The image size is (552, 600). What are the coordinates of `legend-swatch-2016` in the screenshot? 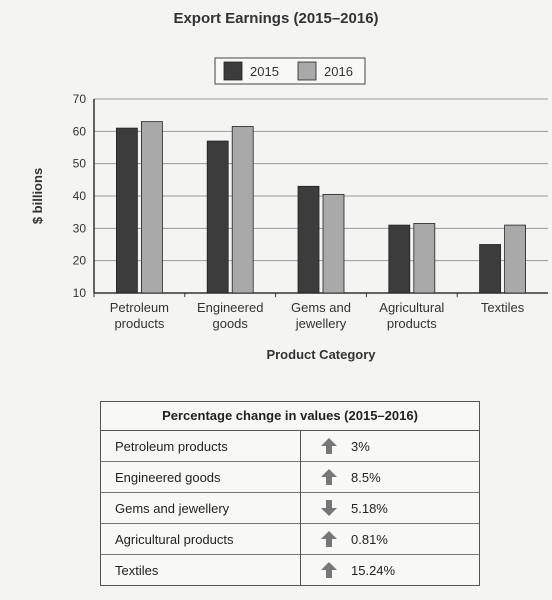 It's located at (307, 71).